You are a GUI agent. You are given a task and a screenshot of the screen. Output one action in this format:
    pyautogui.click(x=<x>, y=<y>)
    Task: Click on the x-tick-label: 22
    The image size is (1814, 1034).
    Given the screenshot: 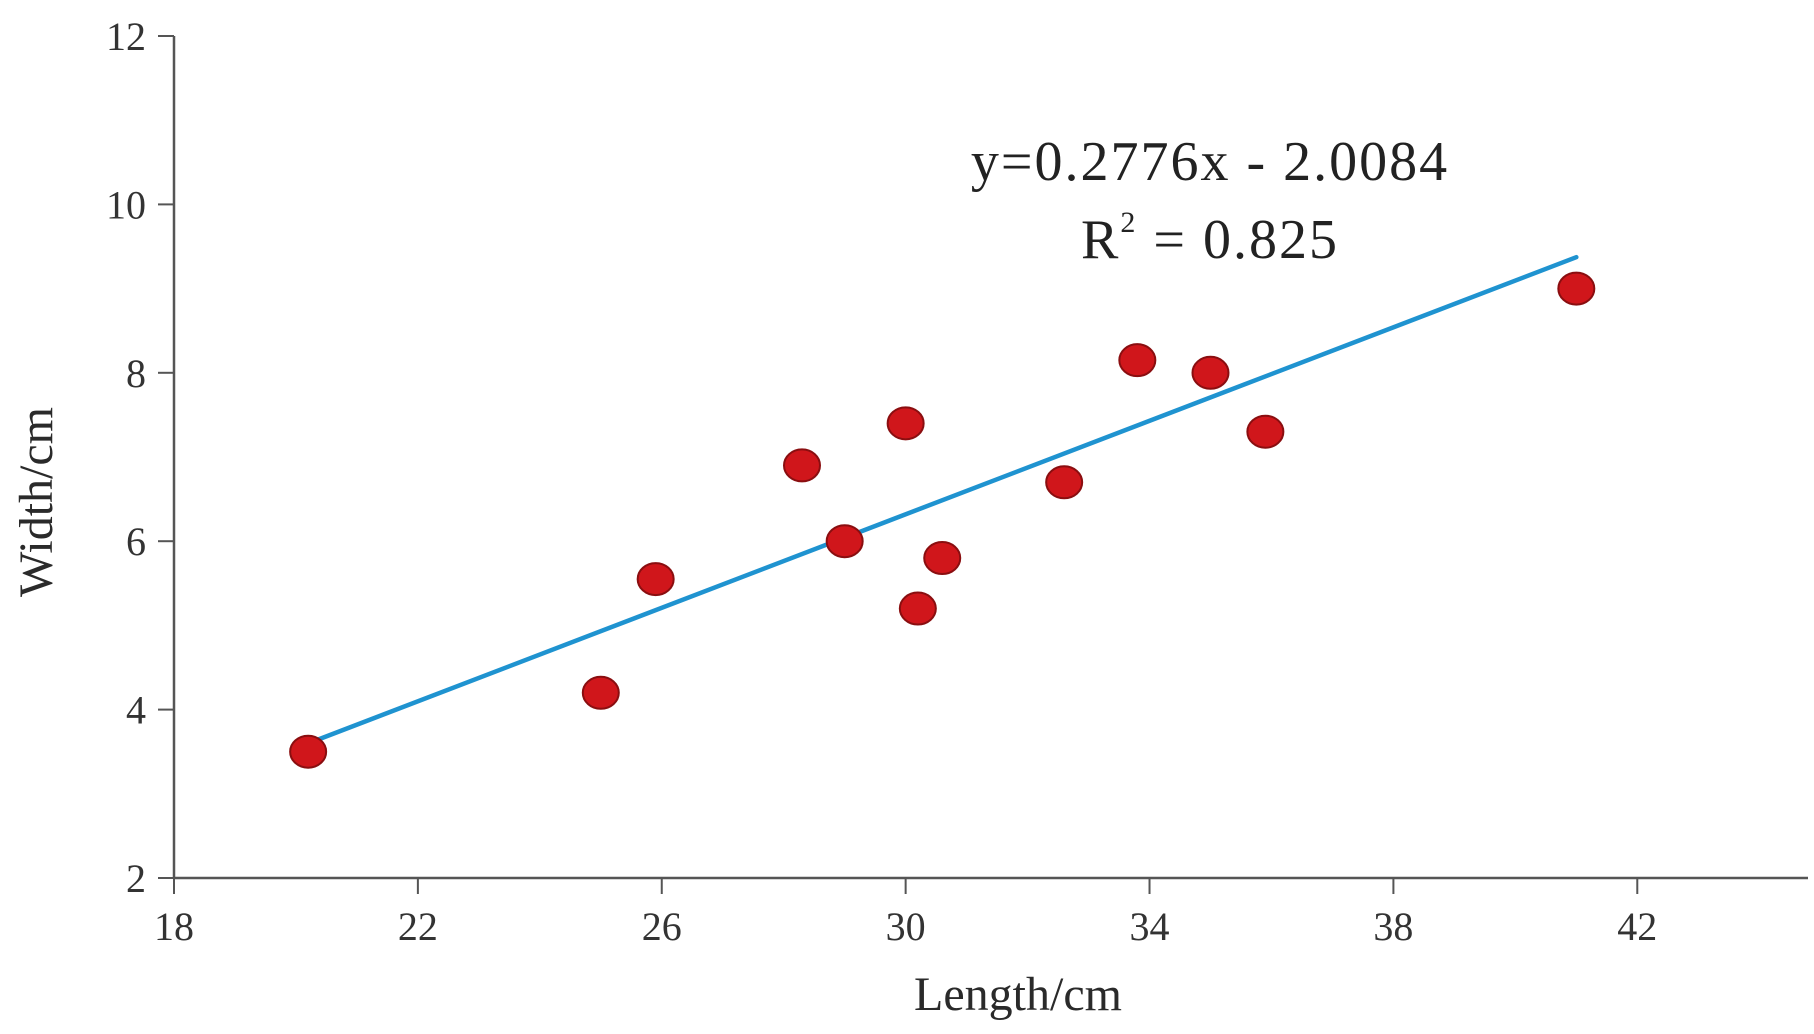 What is the action you would take?
    pyautogui.click(x=418, y=926)
    